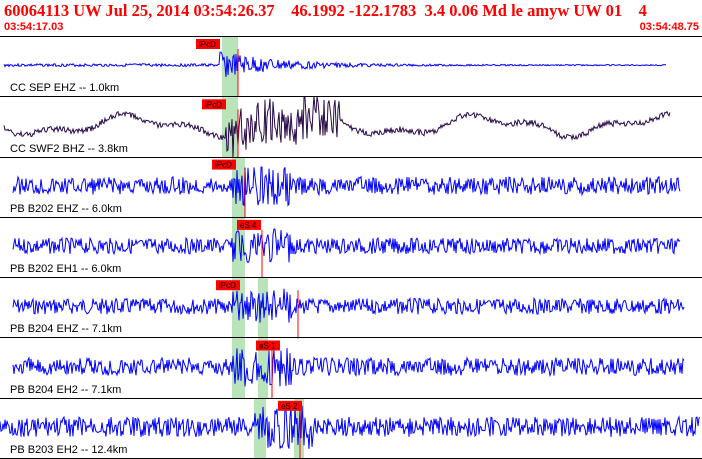 The width and height of the screenshot is (702, 459). I want to click on trace-panel: PB B204 EHZ -- 7.1km, so click(351, 308).